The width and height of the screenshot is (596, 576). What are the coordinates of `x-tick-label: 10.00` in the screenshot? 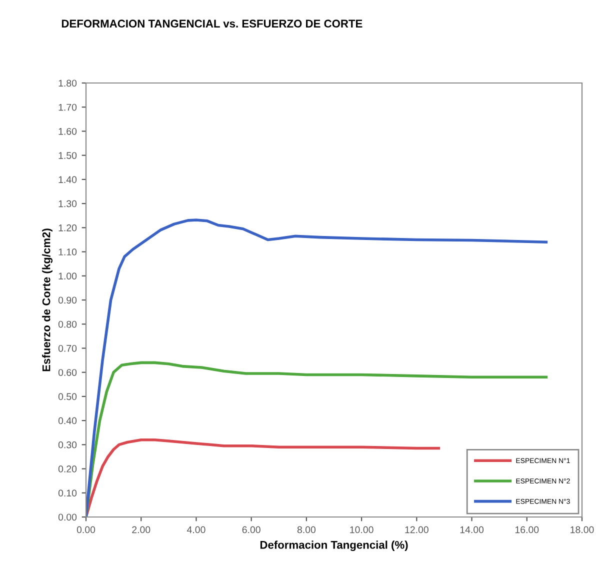 It's located at (362, 530).